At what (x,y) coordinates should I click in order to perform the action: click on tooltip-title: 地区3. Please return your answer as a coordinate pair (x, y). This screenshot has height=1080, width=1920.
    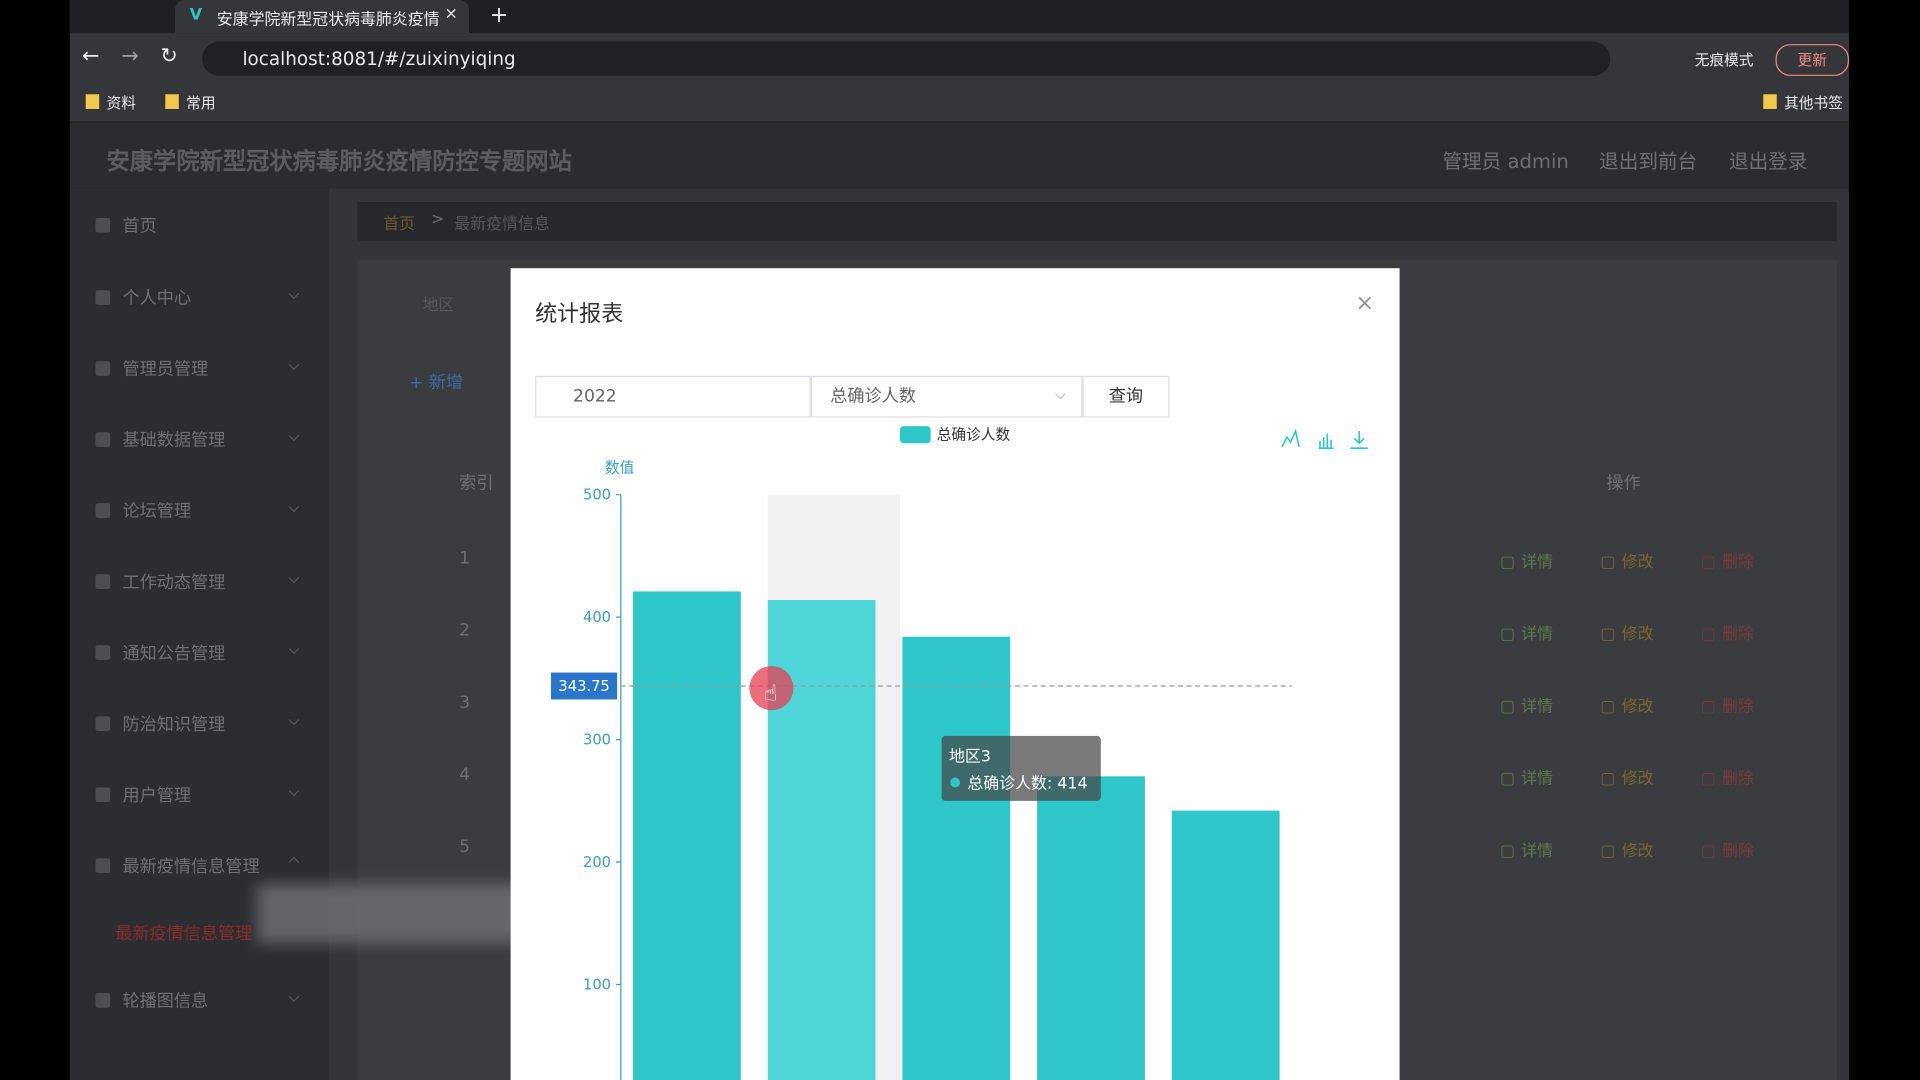
    Looking at the image, I should click on (970, 756).